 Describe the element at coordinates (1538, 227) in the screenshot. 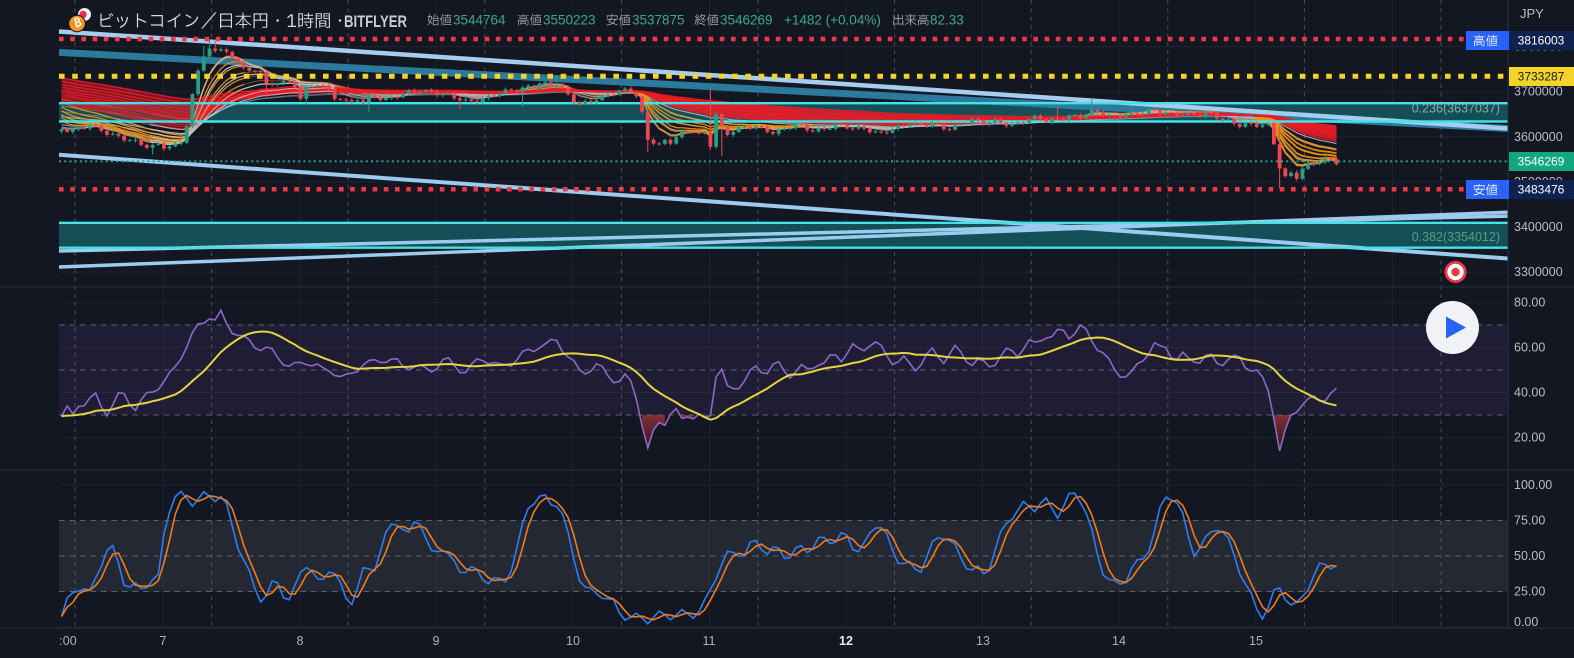

I see `svg-text: 3400000` at that location.